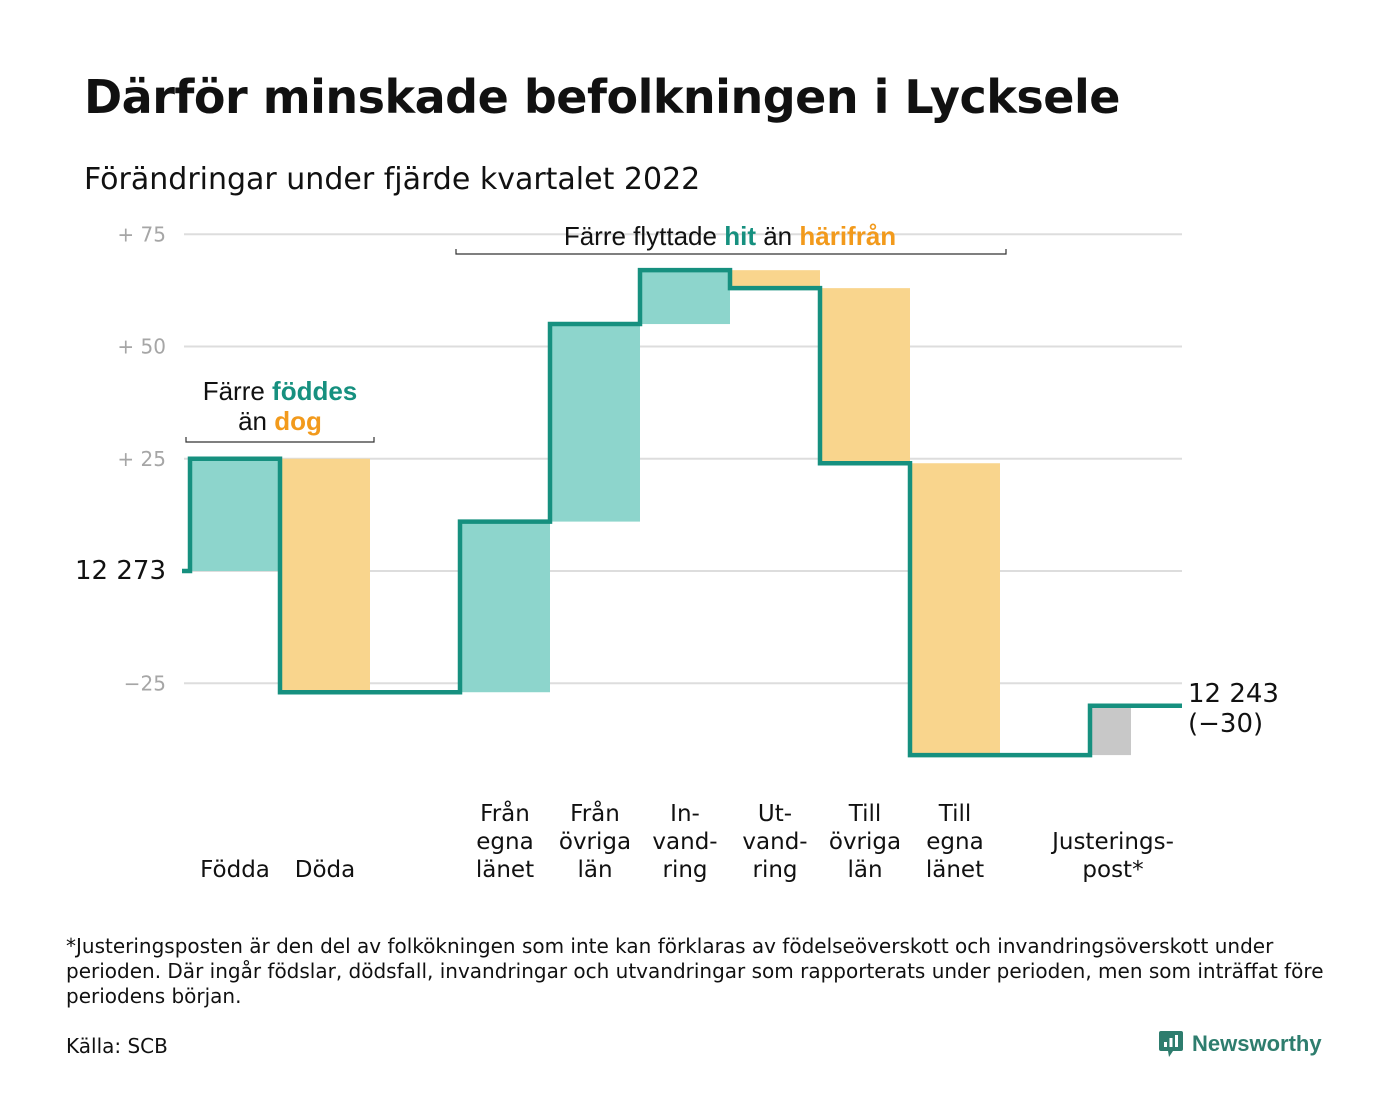 This screenshot has width=1400, height=1120. Describe the element at coordinates (298, 421) in the screenshot. I see `annotation-segment: dog` at that location.